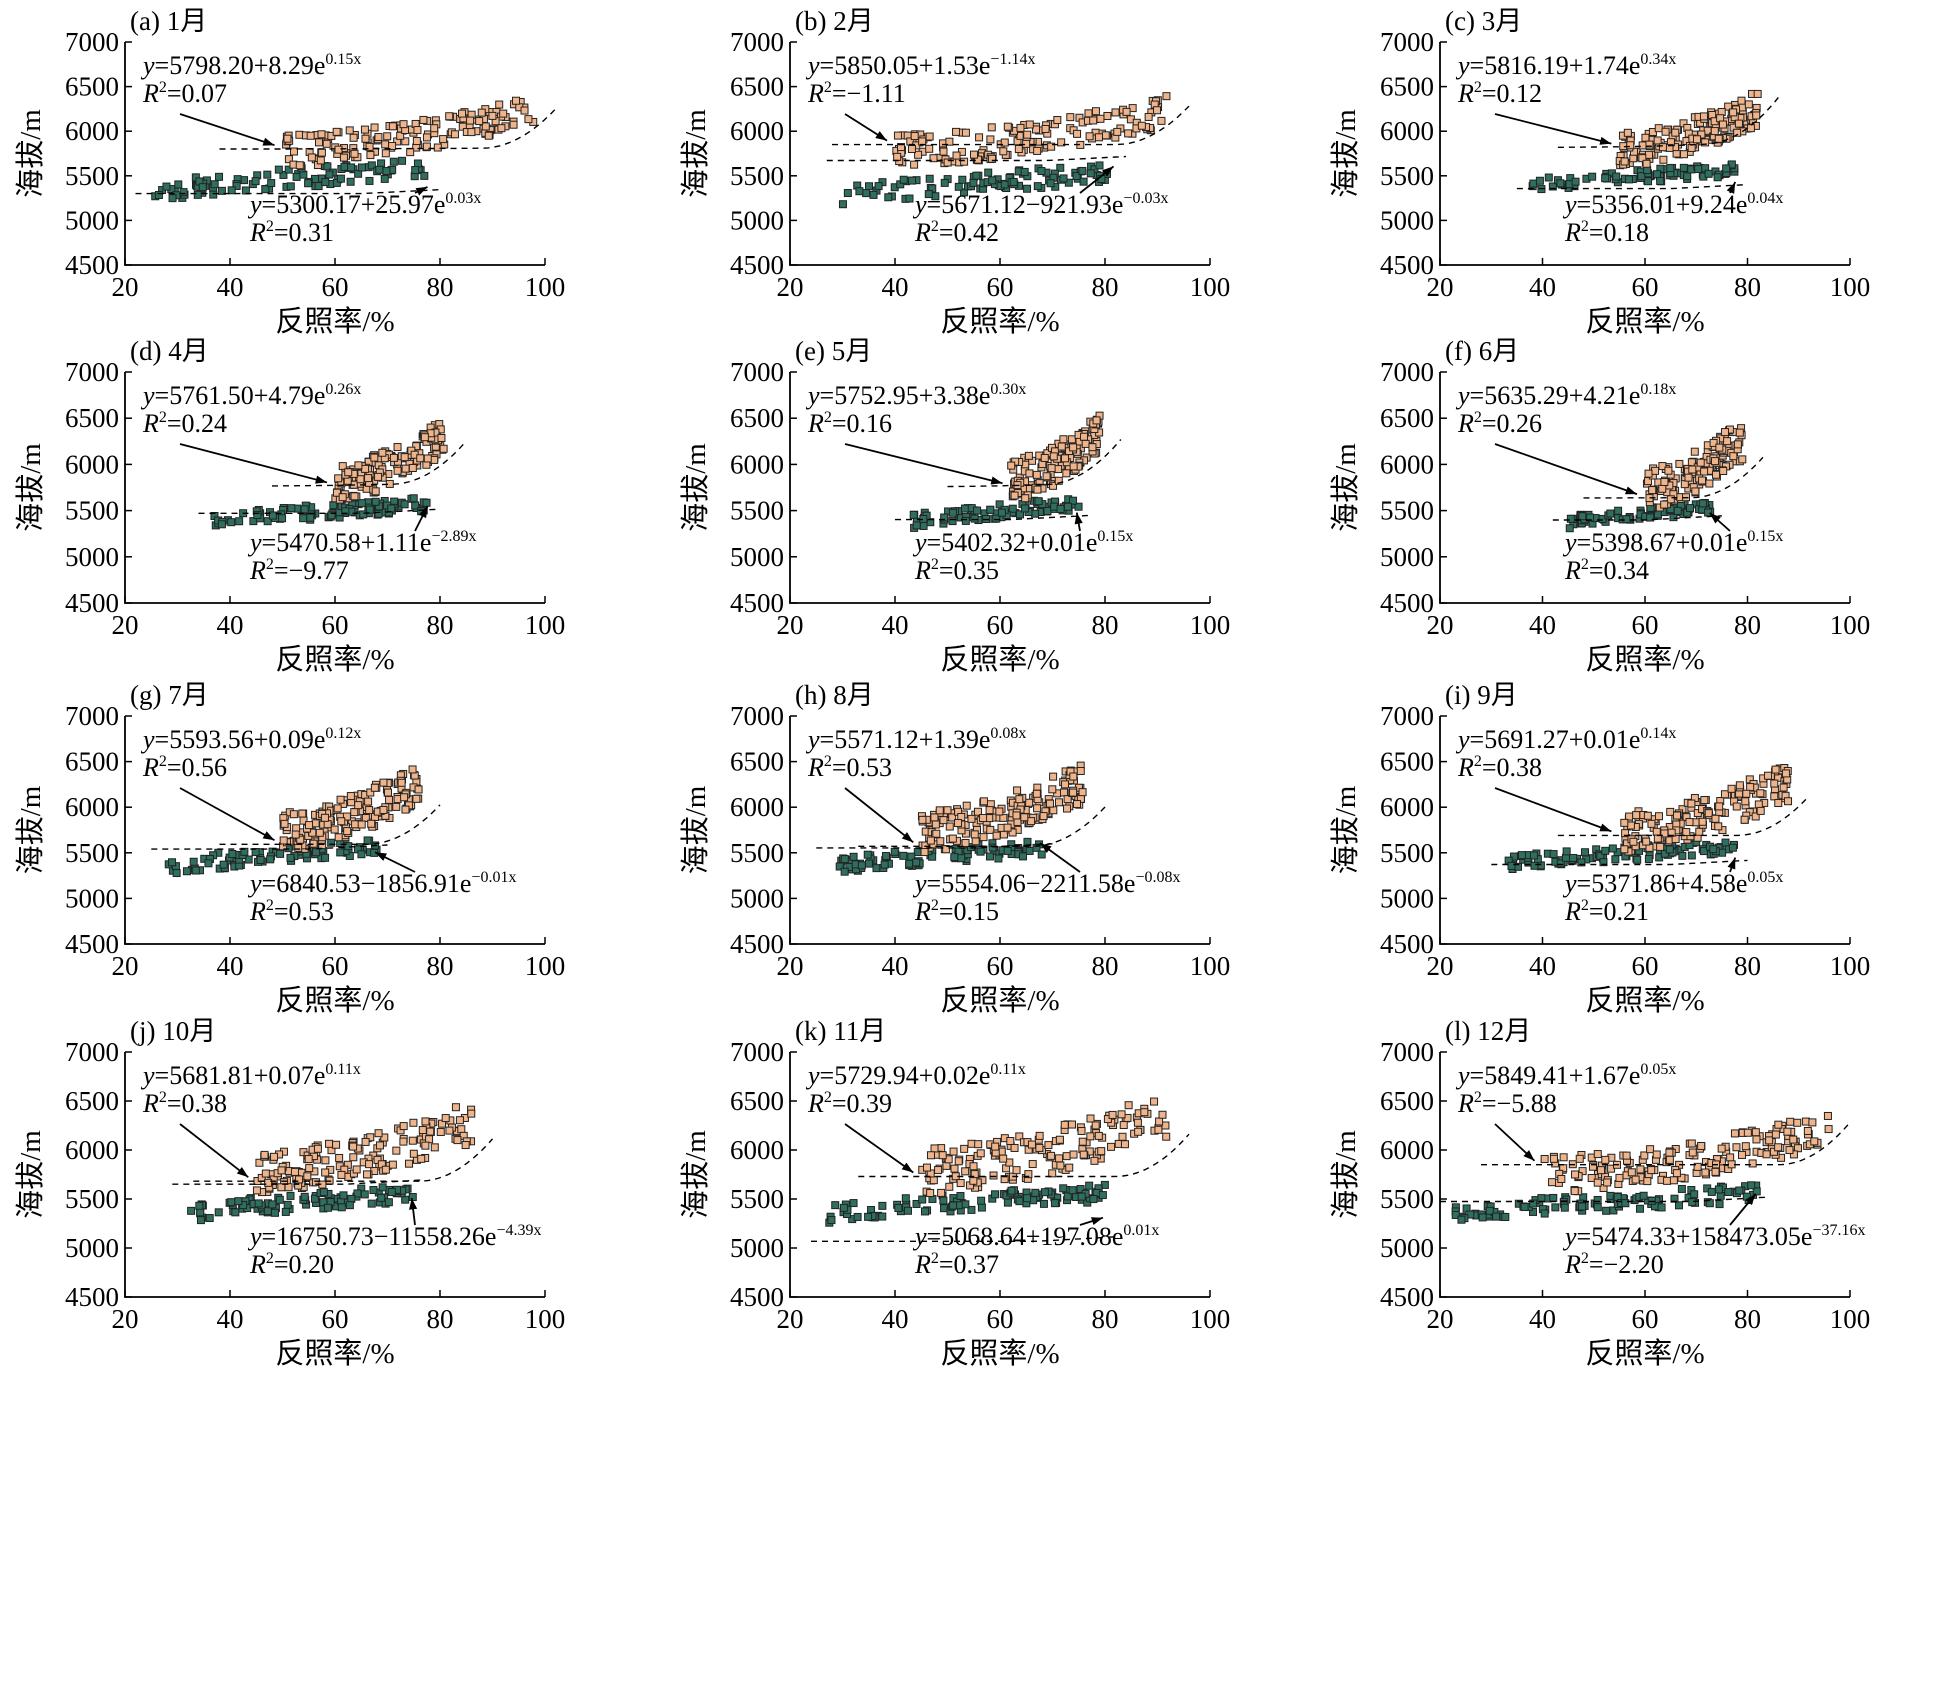 This screenshot has width=1943, height=1701. I want to click on equation-lower-r2: R2=0.15, so click(956, 911).